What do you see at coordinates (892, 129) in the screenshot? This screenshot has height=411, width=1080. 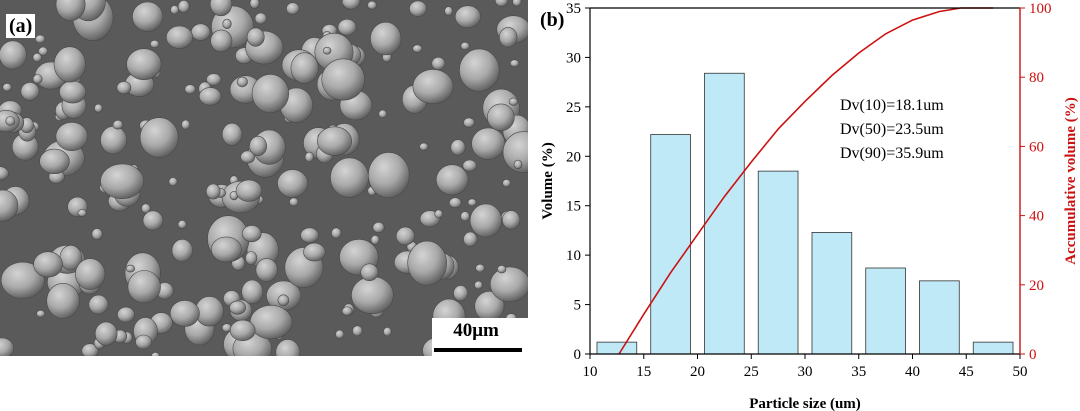 I see `dv-annotation: Dv(50)=23.5um` at bounding box center [892, 129].